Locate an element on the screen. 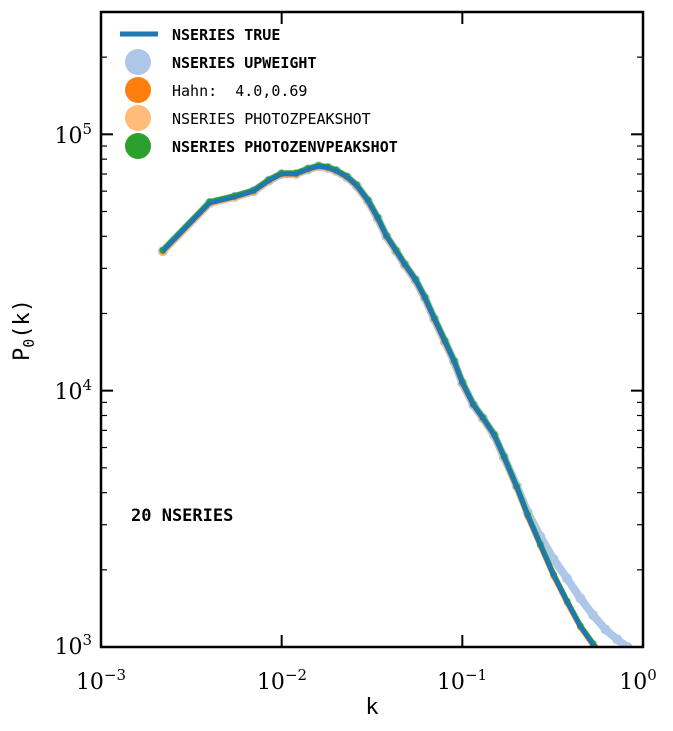  y-axis-label: P0(k) is located at coordinates (24, 330).